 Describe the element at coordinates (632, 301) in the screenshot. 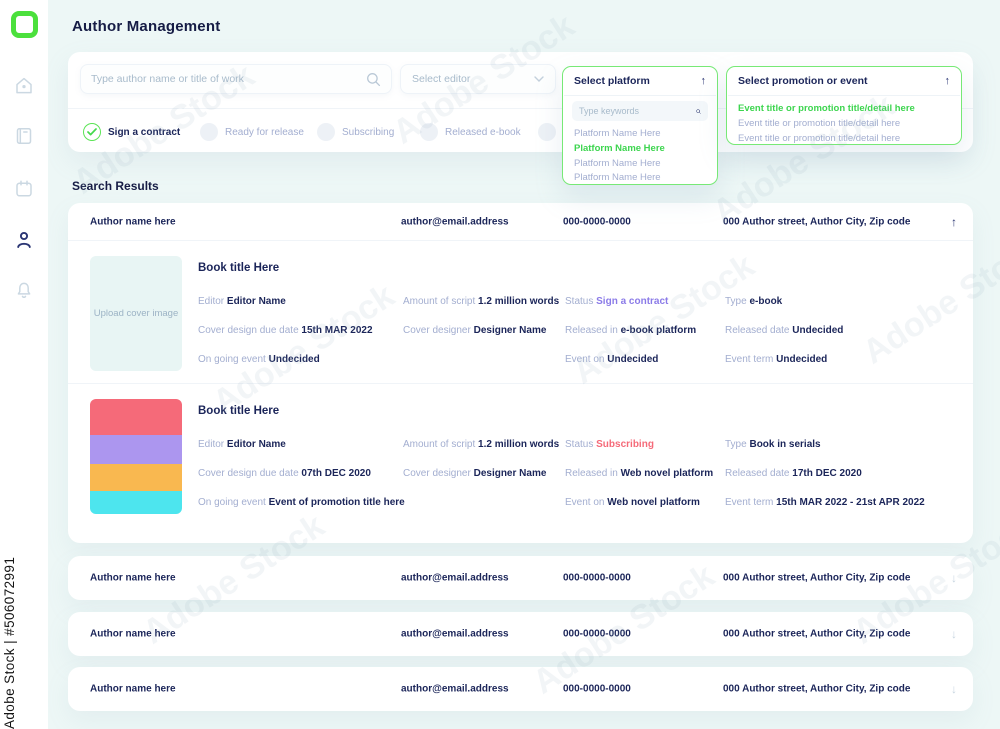

I see `status-badge: Sign a contract` at that location.